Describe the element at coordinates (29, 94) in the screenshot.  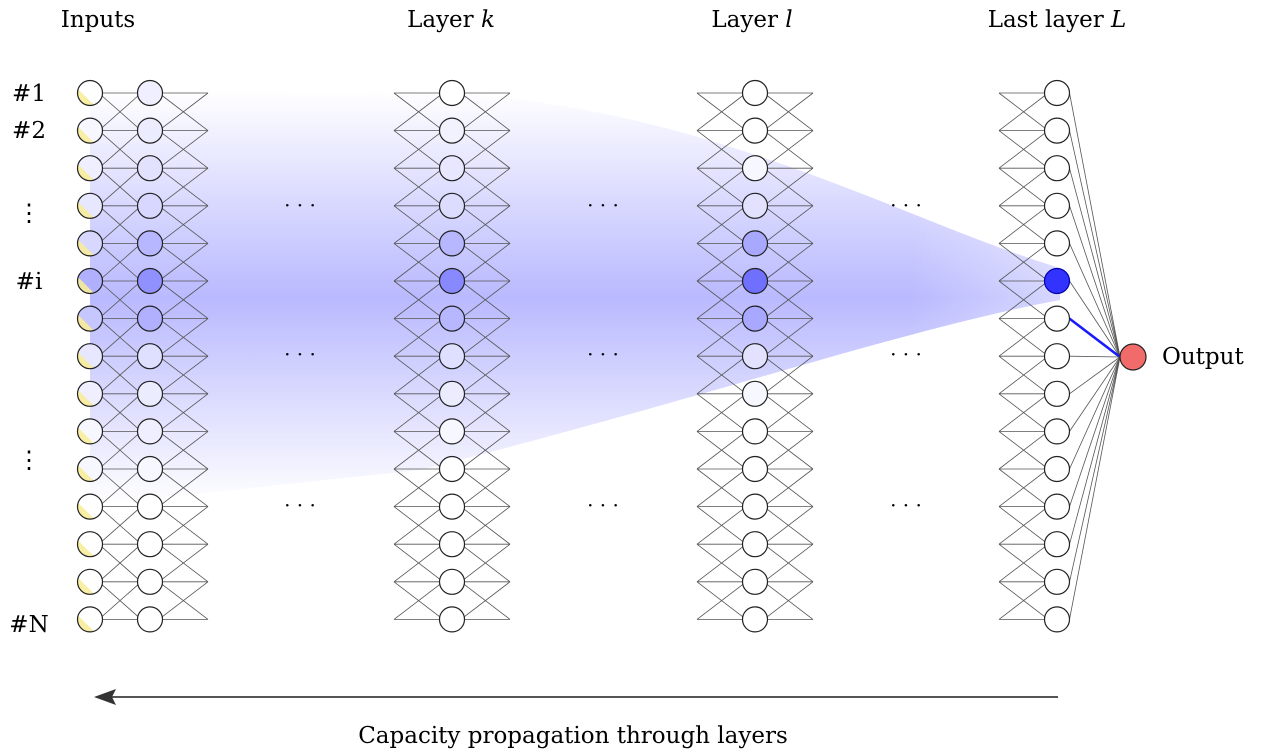
I see `row-label-1: #1` at that location.